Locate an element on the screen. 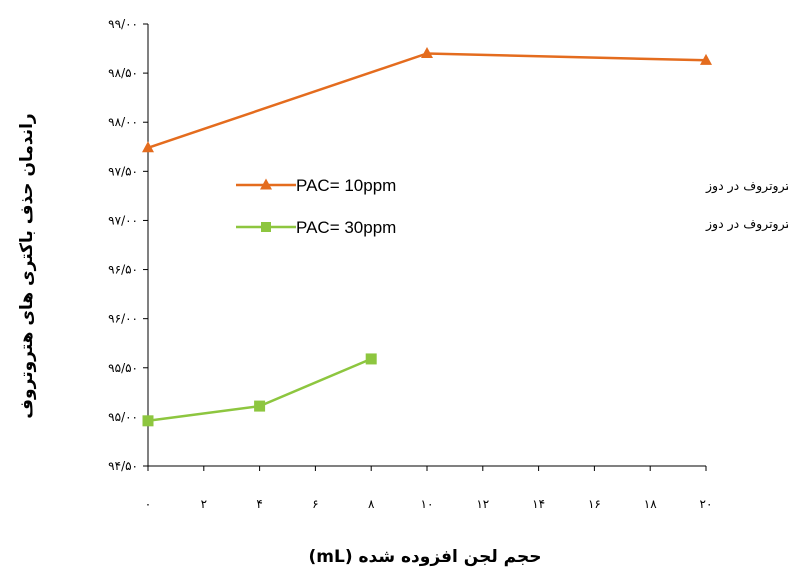 The height and width of the screenshot is (573, 788). y-tick-label: ۹۷/۵۰ is located at coordinates (123, 171).